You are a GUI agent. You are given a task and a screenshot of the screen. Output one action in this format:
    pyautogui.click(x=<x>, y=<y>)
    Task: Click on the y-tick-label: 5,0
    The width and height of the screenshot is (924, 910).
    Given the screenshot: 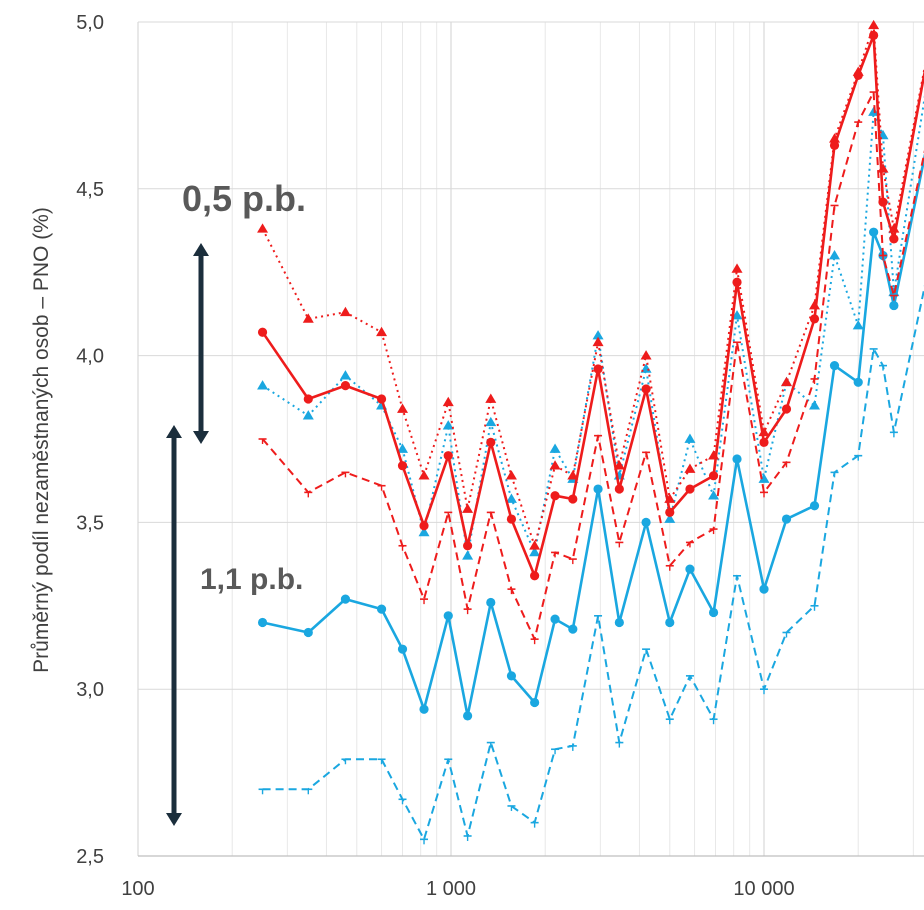 What is the action you would take?
    pyautogui.click(x=90, y=23)
    